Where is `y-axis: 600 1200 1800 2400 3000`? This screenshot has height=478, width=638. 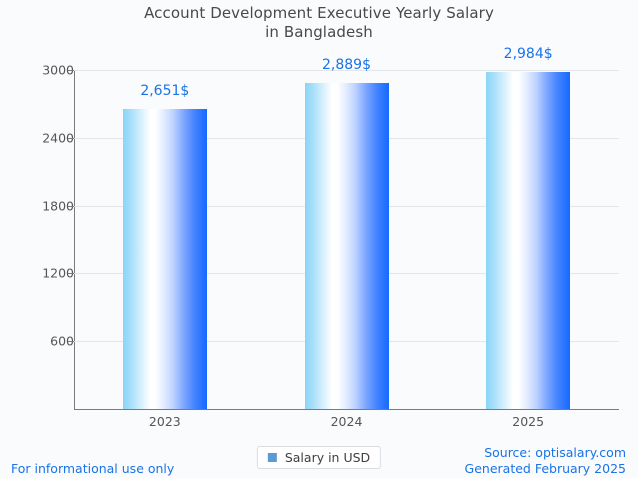 y-axis: 600 1200 1800 2400 3000 is located at coordinates (37, 239).